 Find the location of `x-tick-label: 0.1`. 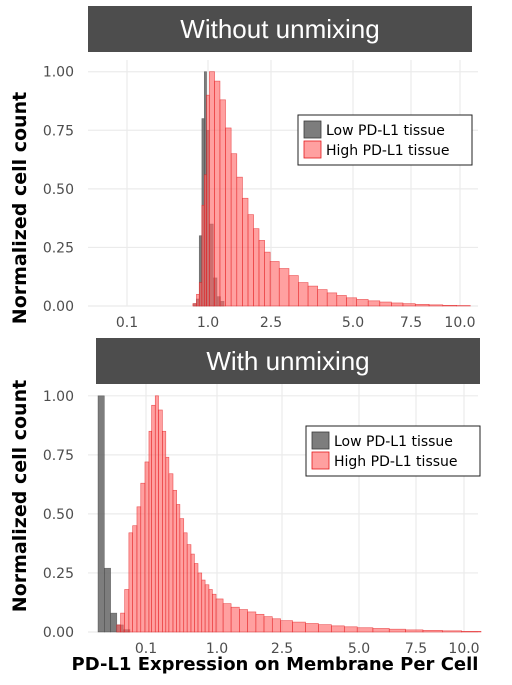

x-tick-label: 0.1 is located at coordinates (146, 648).